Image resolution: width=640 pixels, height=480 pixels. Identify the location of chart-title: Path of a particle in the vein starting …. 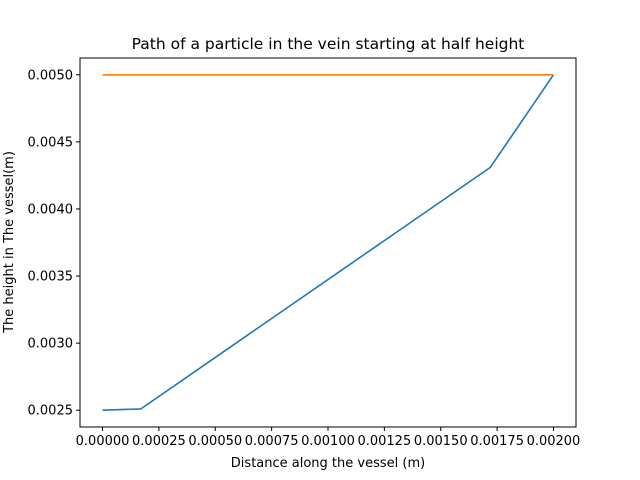
(328, 44).